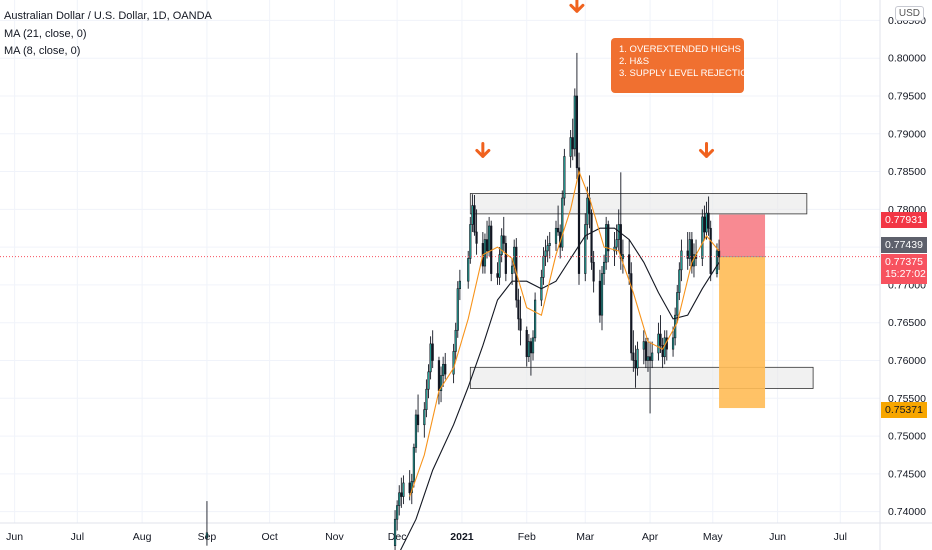  Describe the element at coordinates (907, 134) in the screenshot. I see `price-axis-label: 0.79000` at that location.